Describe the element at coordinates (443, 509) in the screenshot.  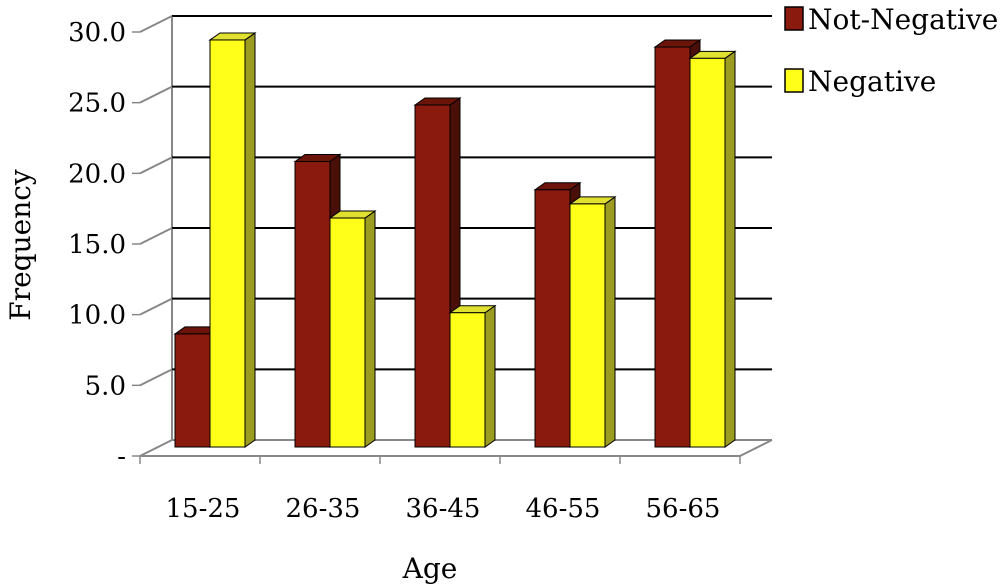
I see `x-tick-label-36-45: 36-45` at that location.